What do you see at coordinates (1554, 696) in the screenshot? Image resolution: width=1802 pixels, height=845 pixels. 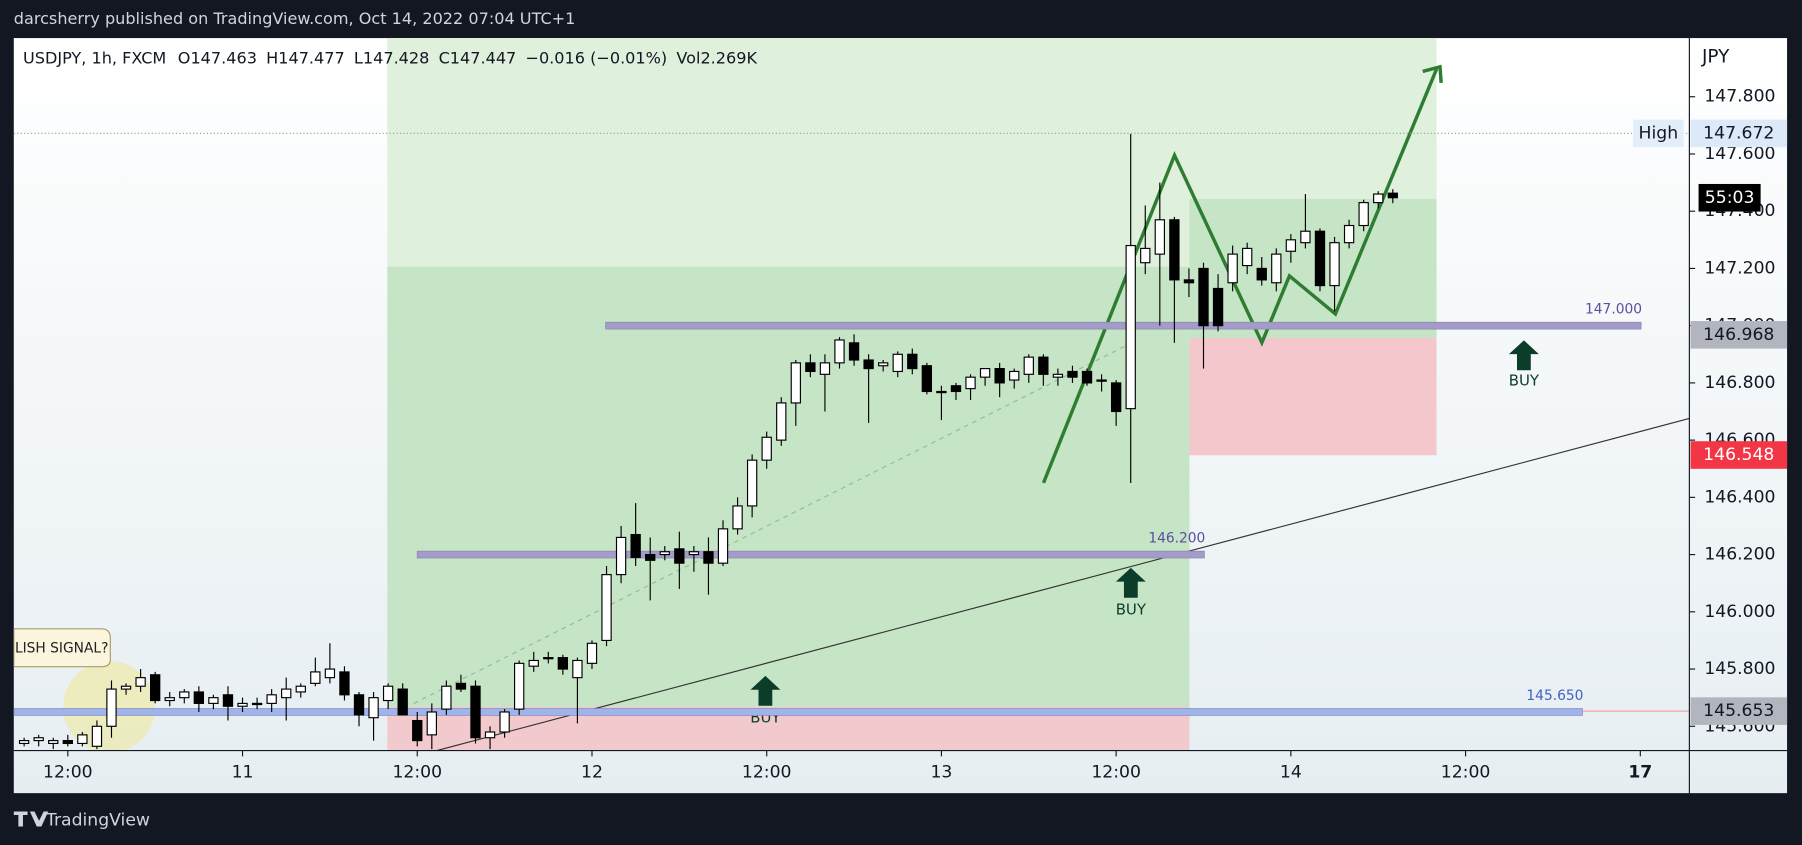 I see `level-label: 145.650` at bounding box center [1554, 696].